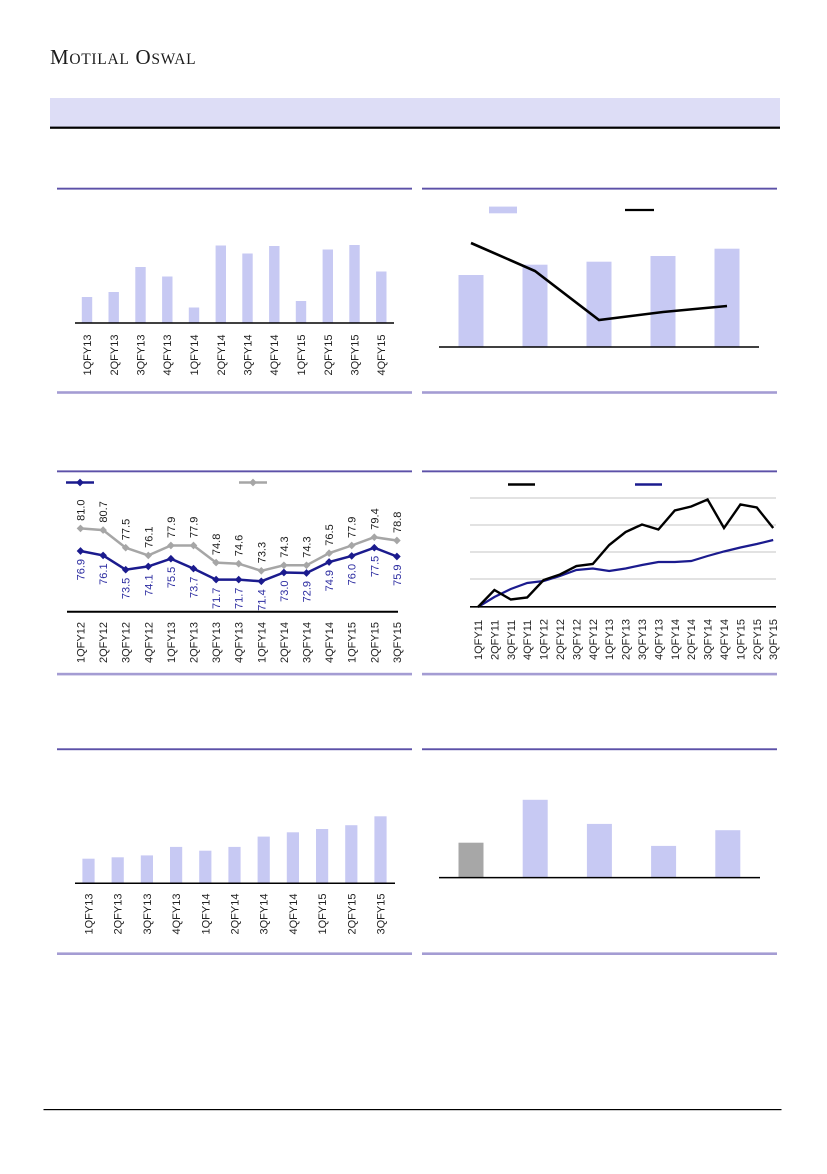 The width and height of the screenshot is (827, 1174). What do you see at coordinates (127, 588) in the screenshot?
I see `svg-text: 73.5` at bounding box center [127, 588].